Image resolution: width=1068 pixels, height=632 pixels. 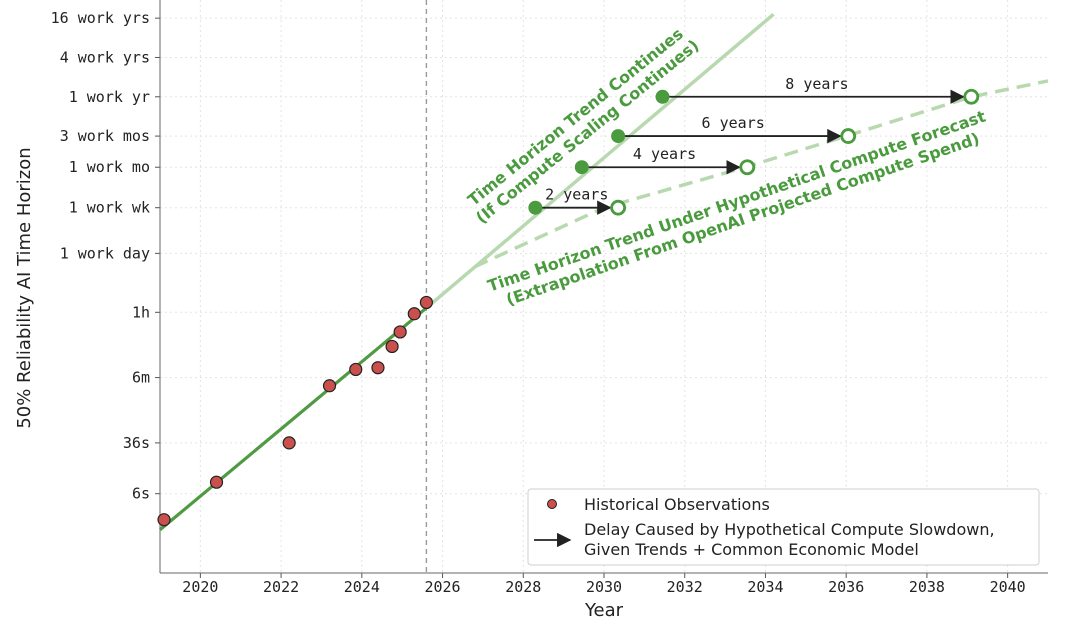 I want to click on delay-label: 4 years, so click(x=664, y=154).